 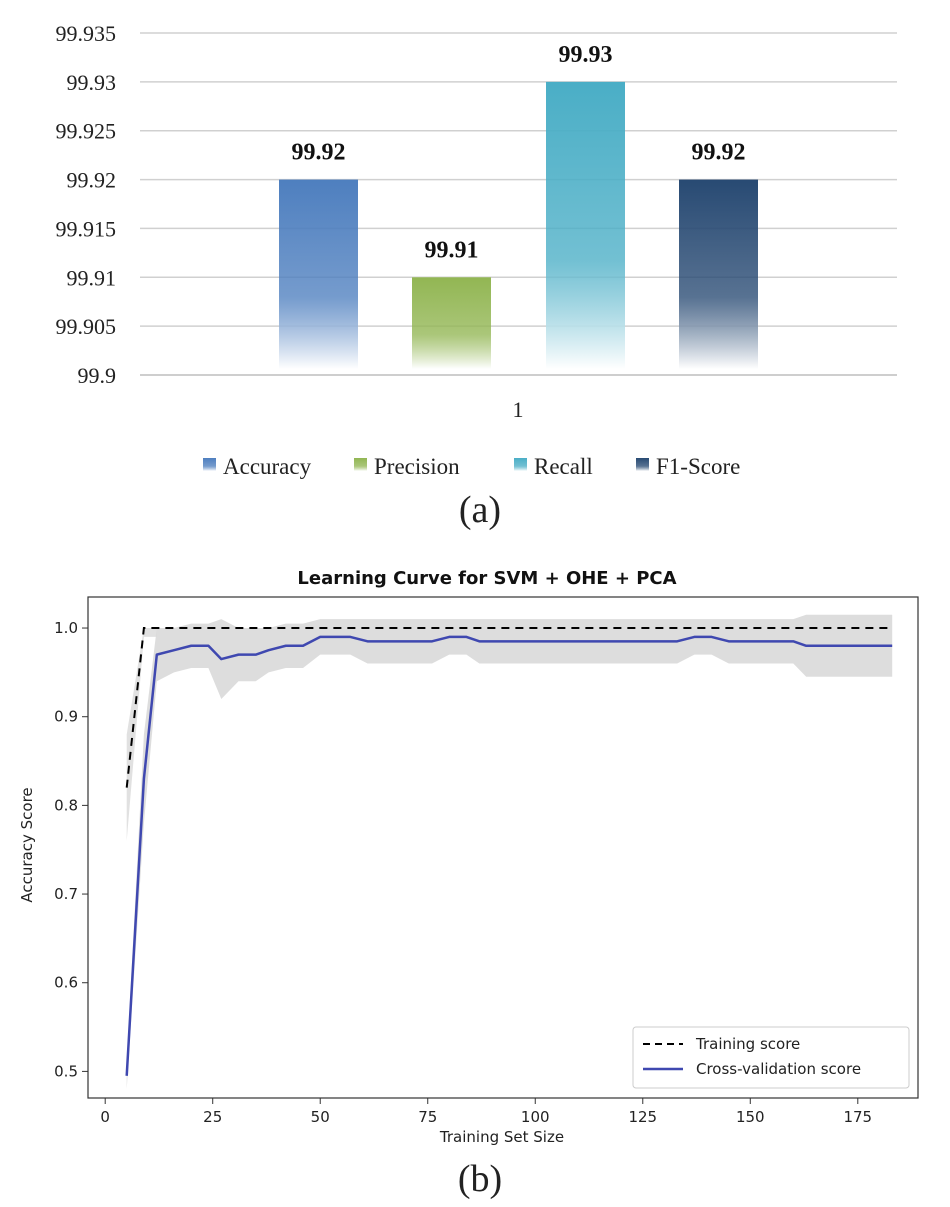 I want to click on bar-data-labels: 99.92 99.91 99.93 99.92, so click(x=519, y=152).